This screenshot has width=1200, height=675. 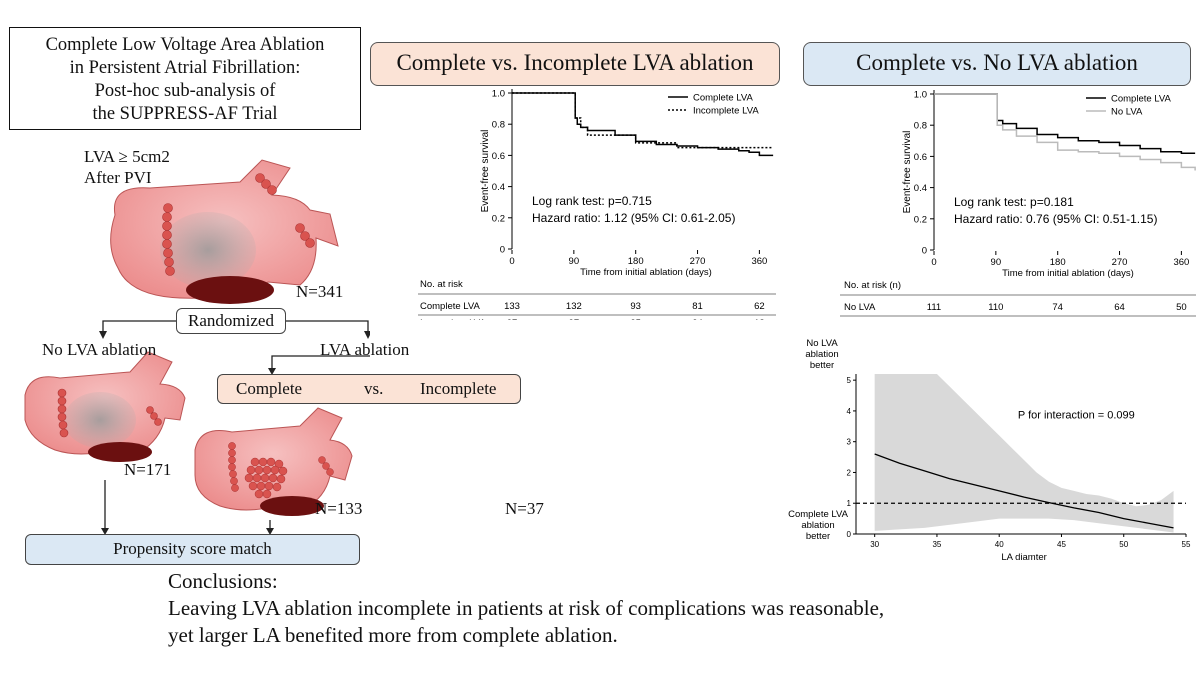 I want to click on survival-curve-incomplete-lva, so click(x=643, y=120).